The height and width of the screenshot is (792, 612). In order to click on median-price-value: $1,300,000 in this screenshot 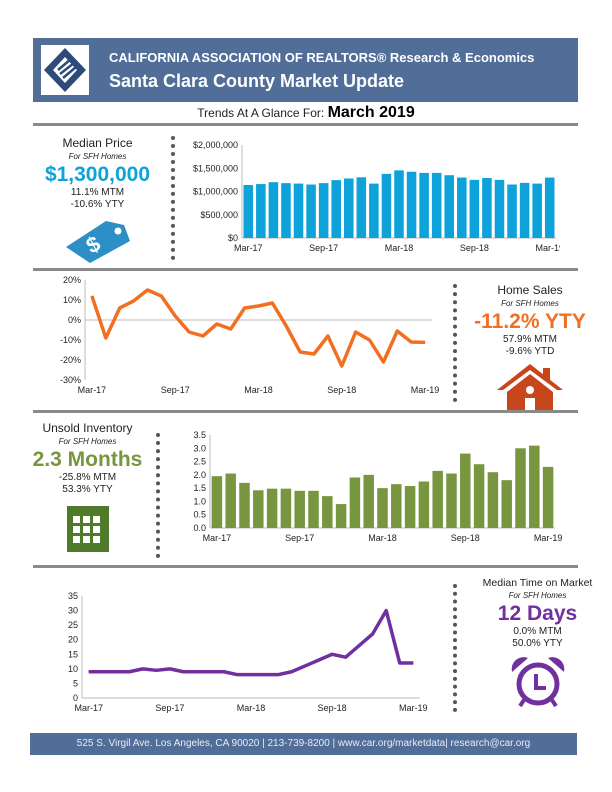, I will do `click(97, 174)`.